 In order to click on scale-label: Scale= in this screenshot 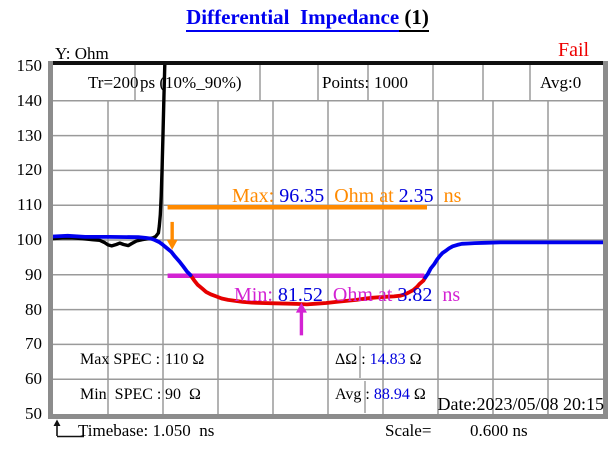, I will do `click(408, 430)`.